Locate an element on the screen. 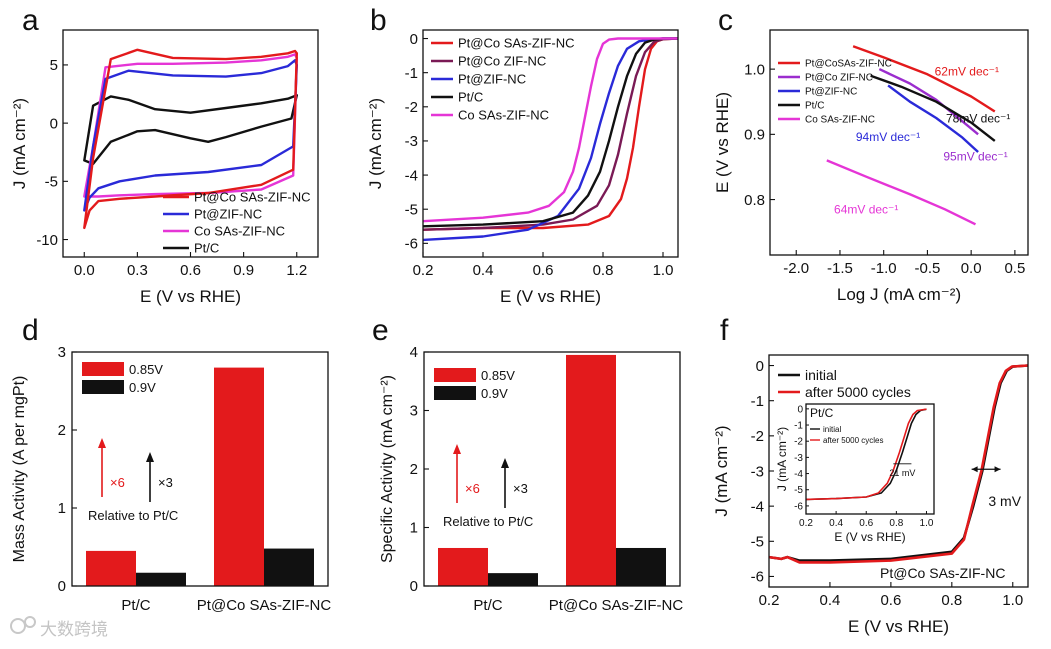  inset-x-tick-label: 0.6 is located at coordinates (866, 523).